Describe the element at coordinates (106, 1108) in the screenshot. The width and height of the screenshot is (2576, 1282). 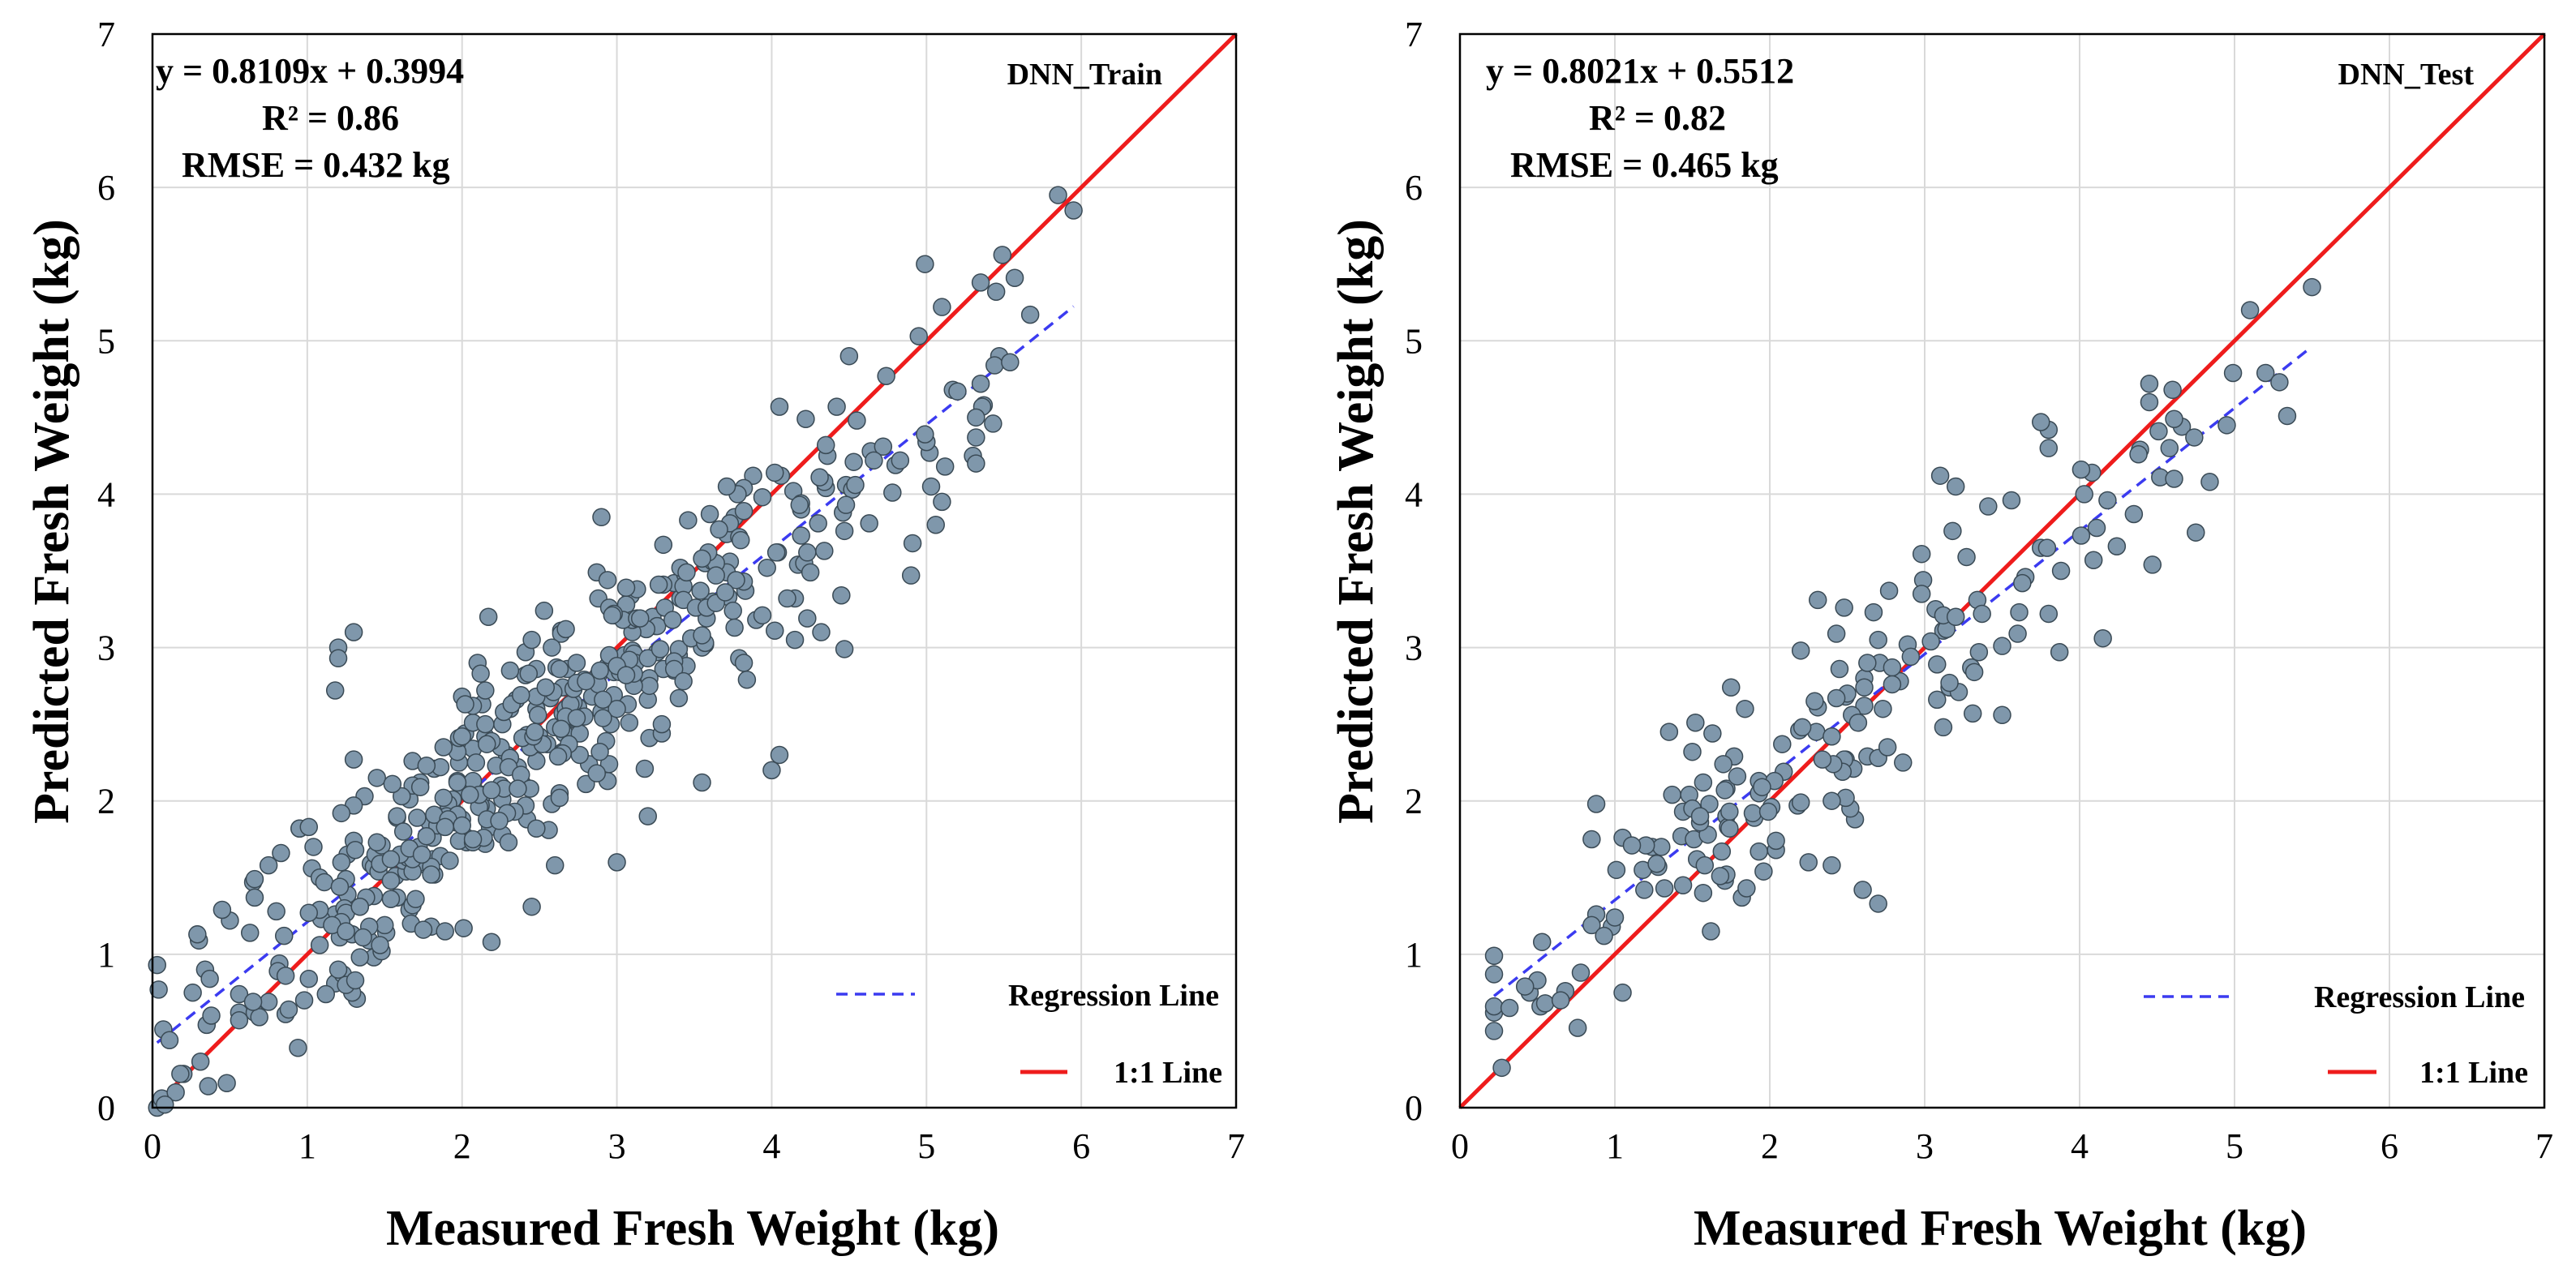
I see `train-y-tick-label: 0` at that location.